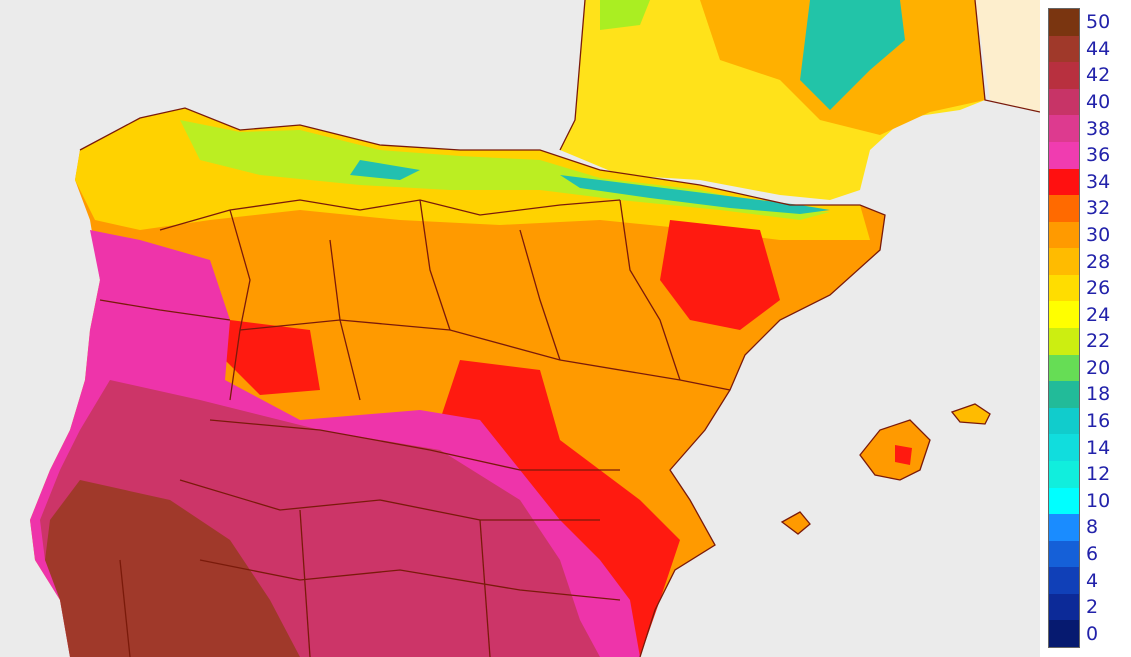  Describe the element at coordinates (796, 523) in the screenshot. I see `ibiza` at that location.